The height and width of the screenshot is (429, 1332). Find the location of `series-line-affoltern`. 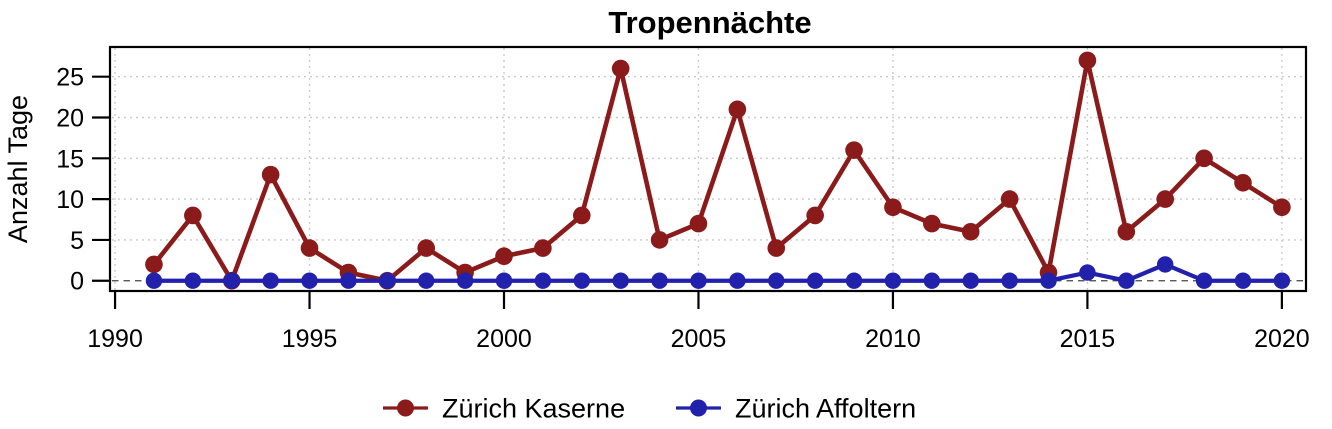

series-line-affoltern is located at coordinates (717, 272).